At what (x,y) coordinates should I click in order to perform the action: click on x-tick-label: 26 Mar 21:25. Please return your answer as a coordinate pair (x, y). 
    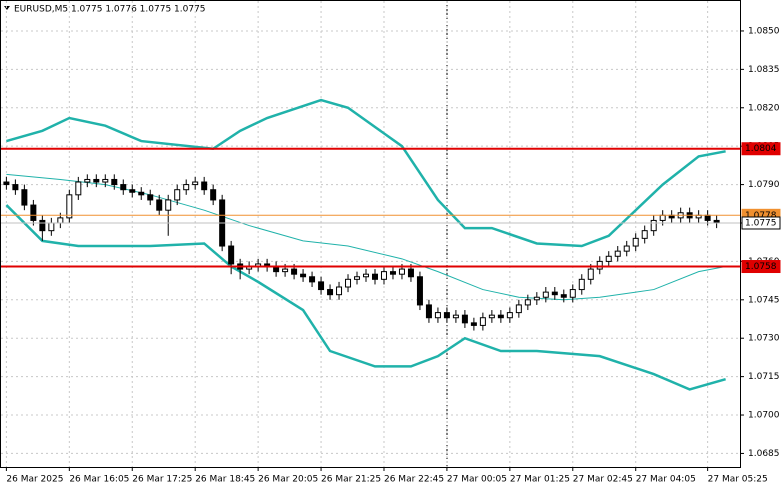
    Looking at the image, I should click on (351, 480).